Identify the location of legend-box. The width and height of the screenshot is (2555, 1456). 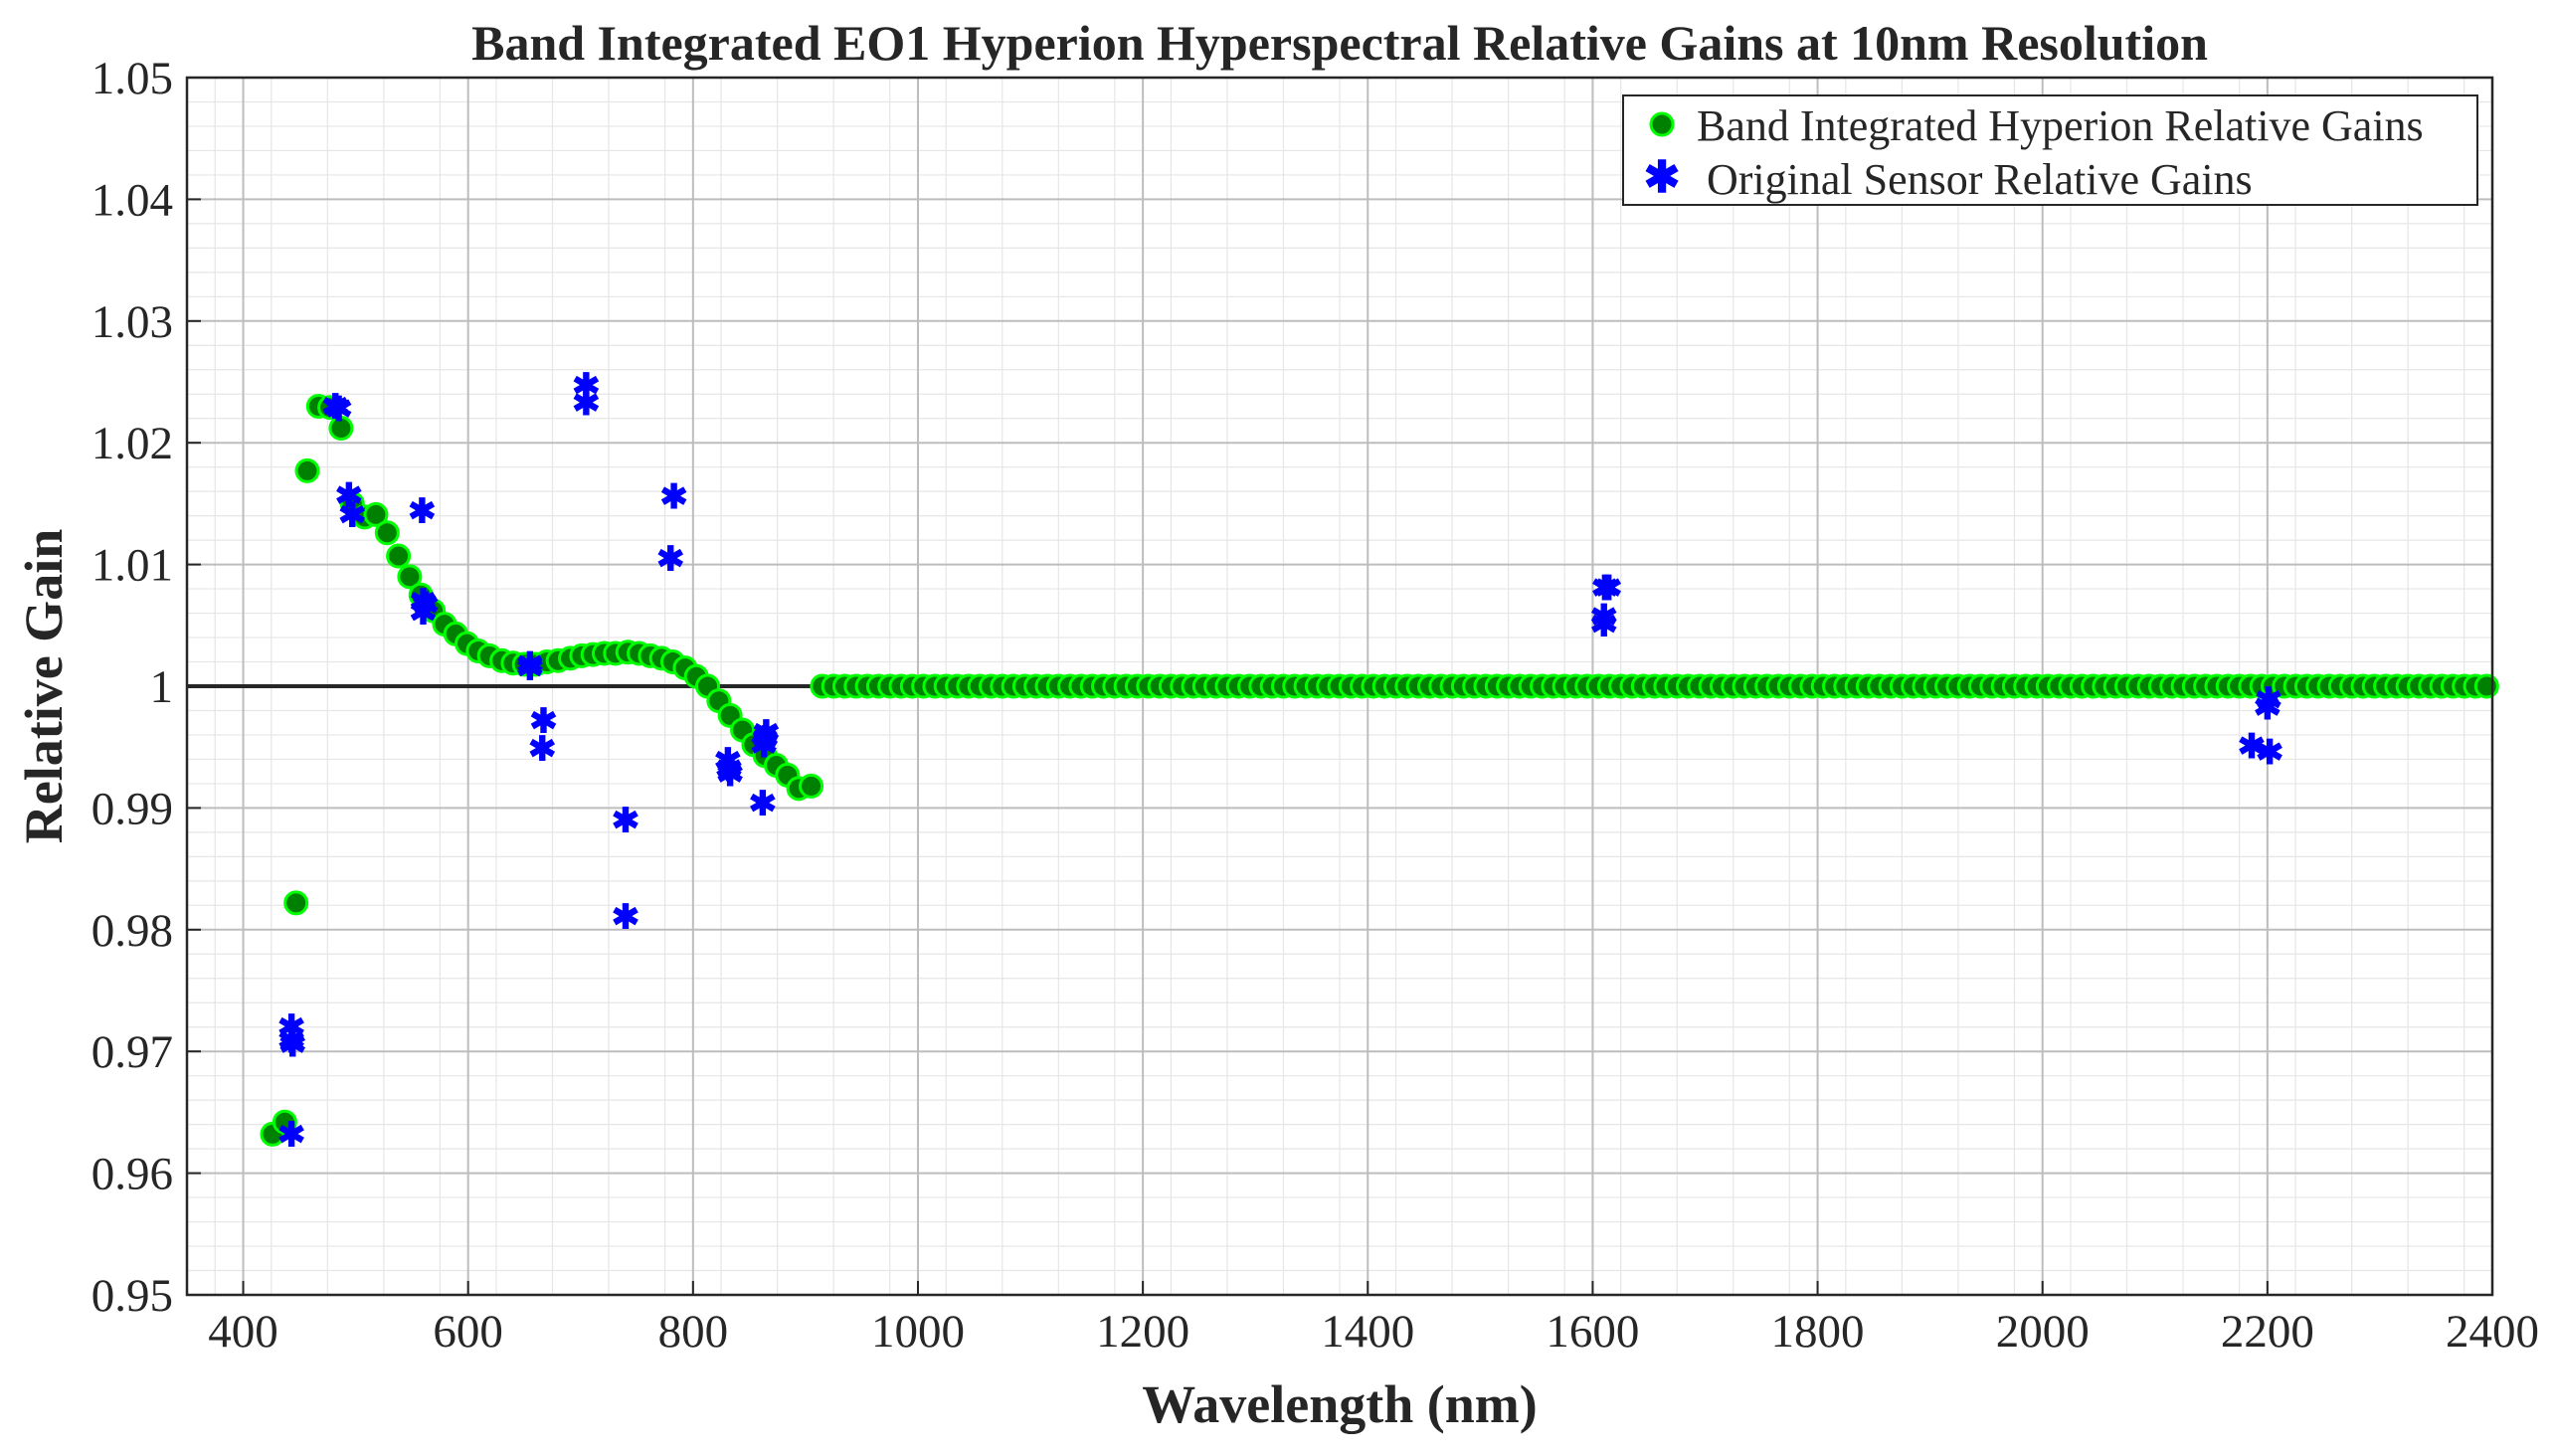
(2050, 150).